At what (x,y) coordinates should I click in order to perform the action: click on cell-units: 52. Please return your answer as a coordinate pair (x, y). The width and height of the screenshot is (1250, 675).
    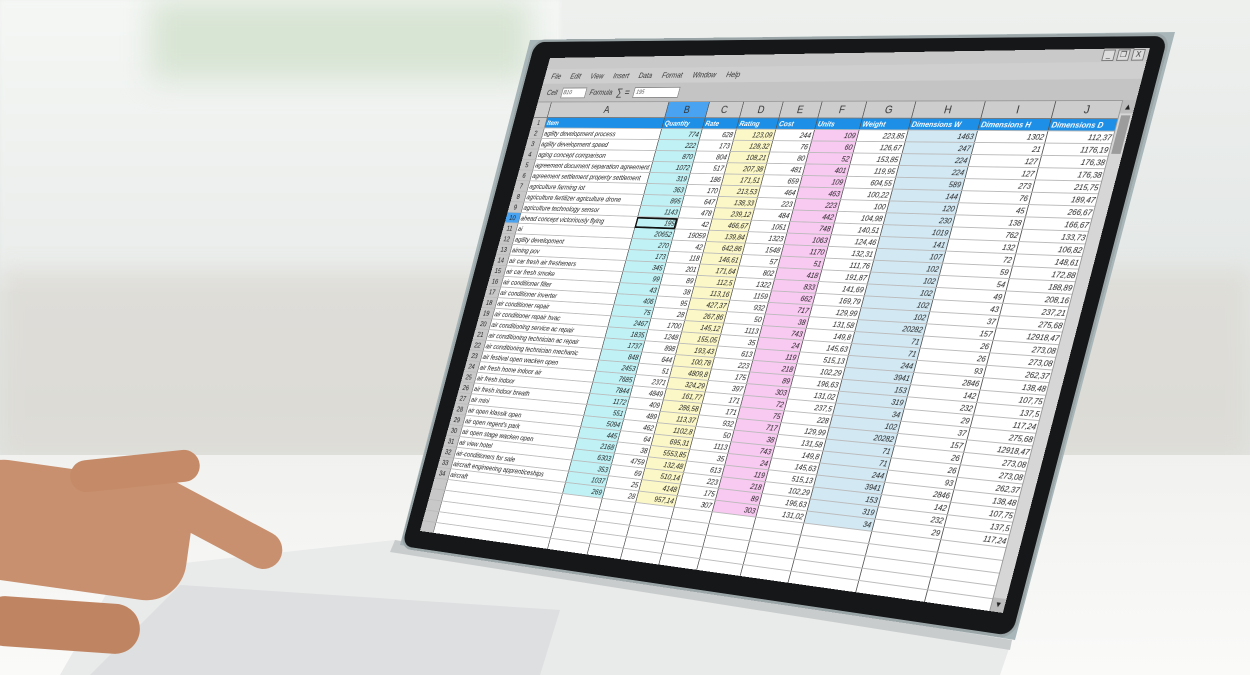
    Looking at the image, I should click on (829, 158).